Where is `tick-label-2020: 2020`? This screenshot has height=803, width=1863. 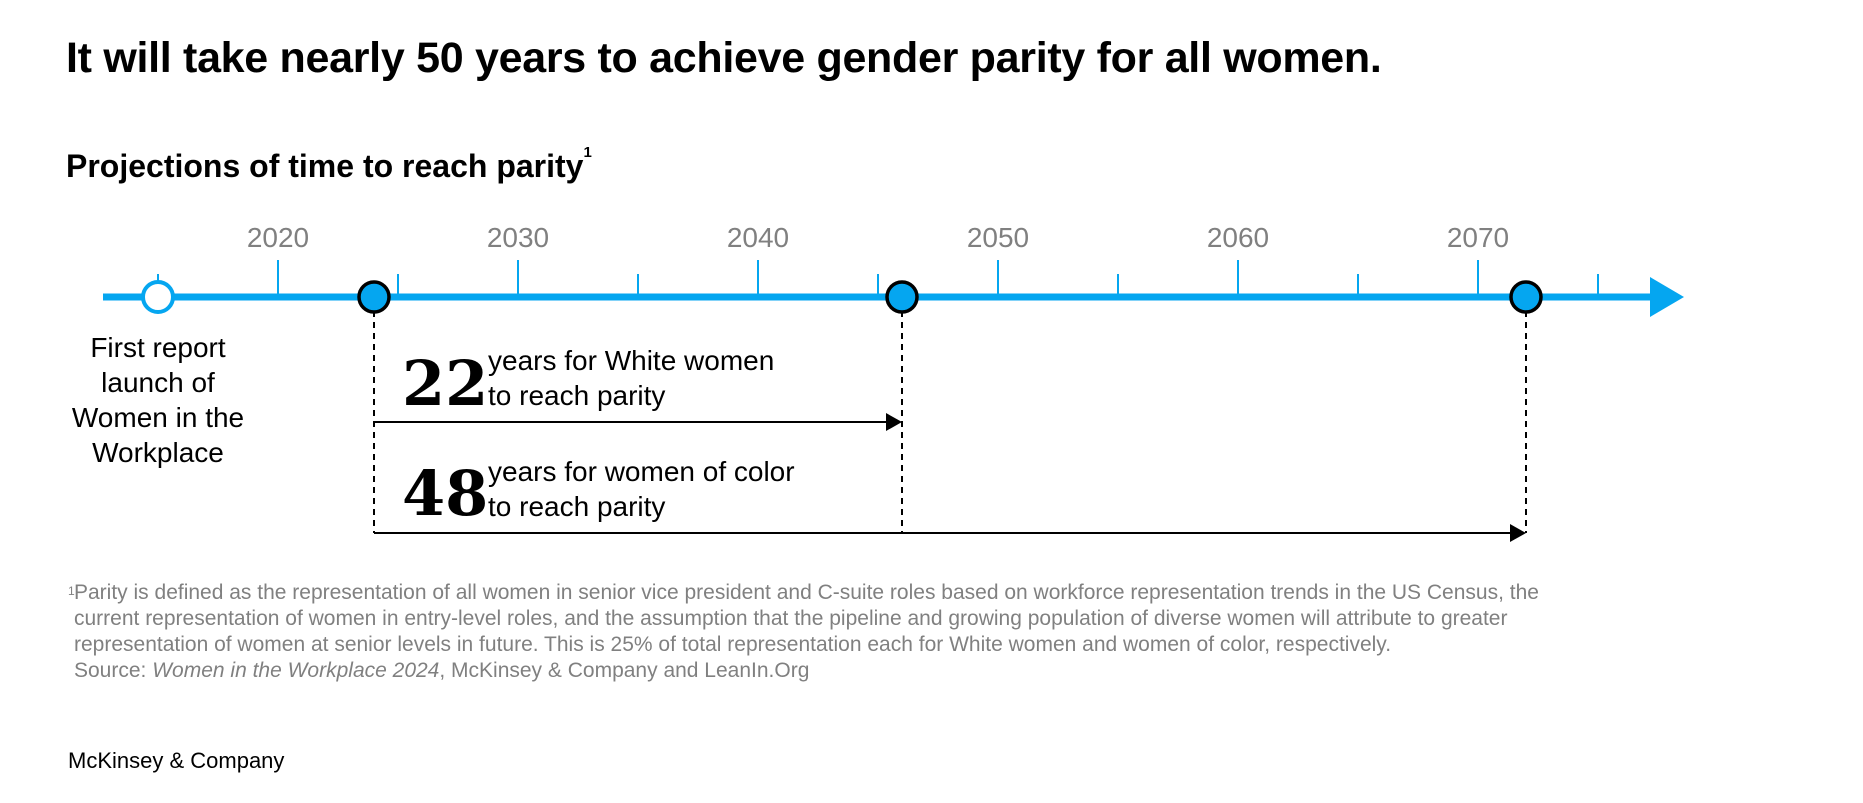
tick-label-2020: 2020 is located at coordinates (278, 237).